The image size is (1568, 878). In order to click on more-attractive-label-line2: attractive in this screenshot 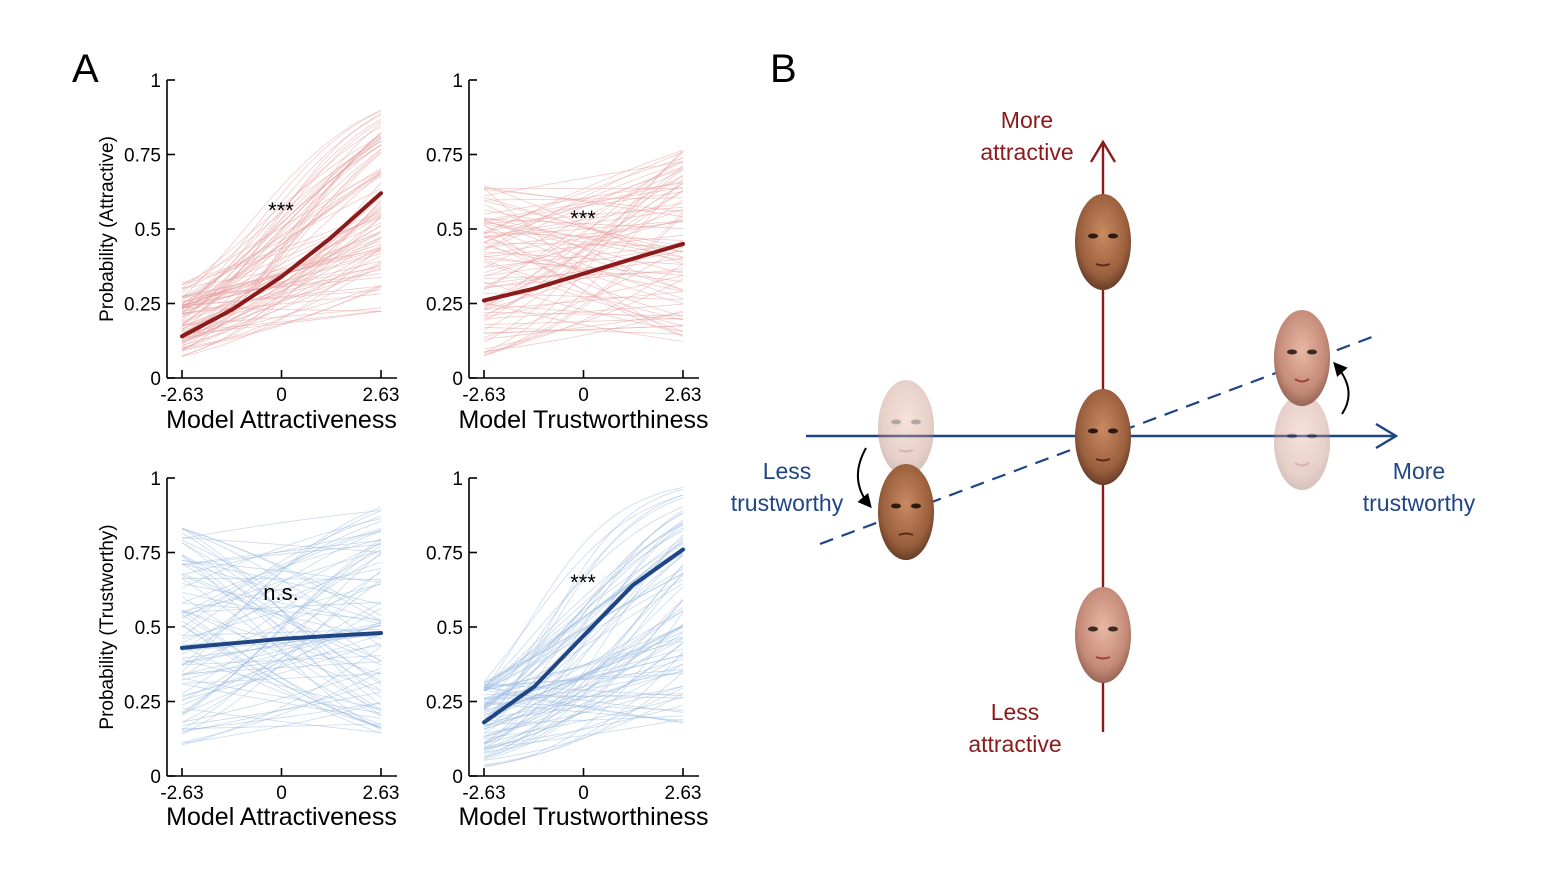, I will do `click(1026, 152)`.